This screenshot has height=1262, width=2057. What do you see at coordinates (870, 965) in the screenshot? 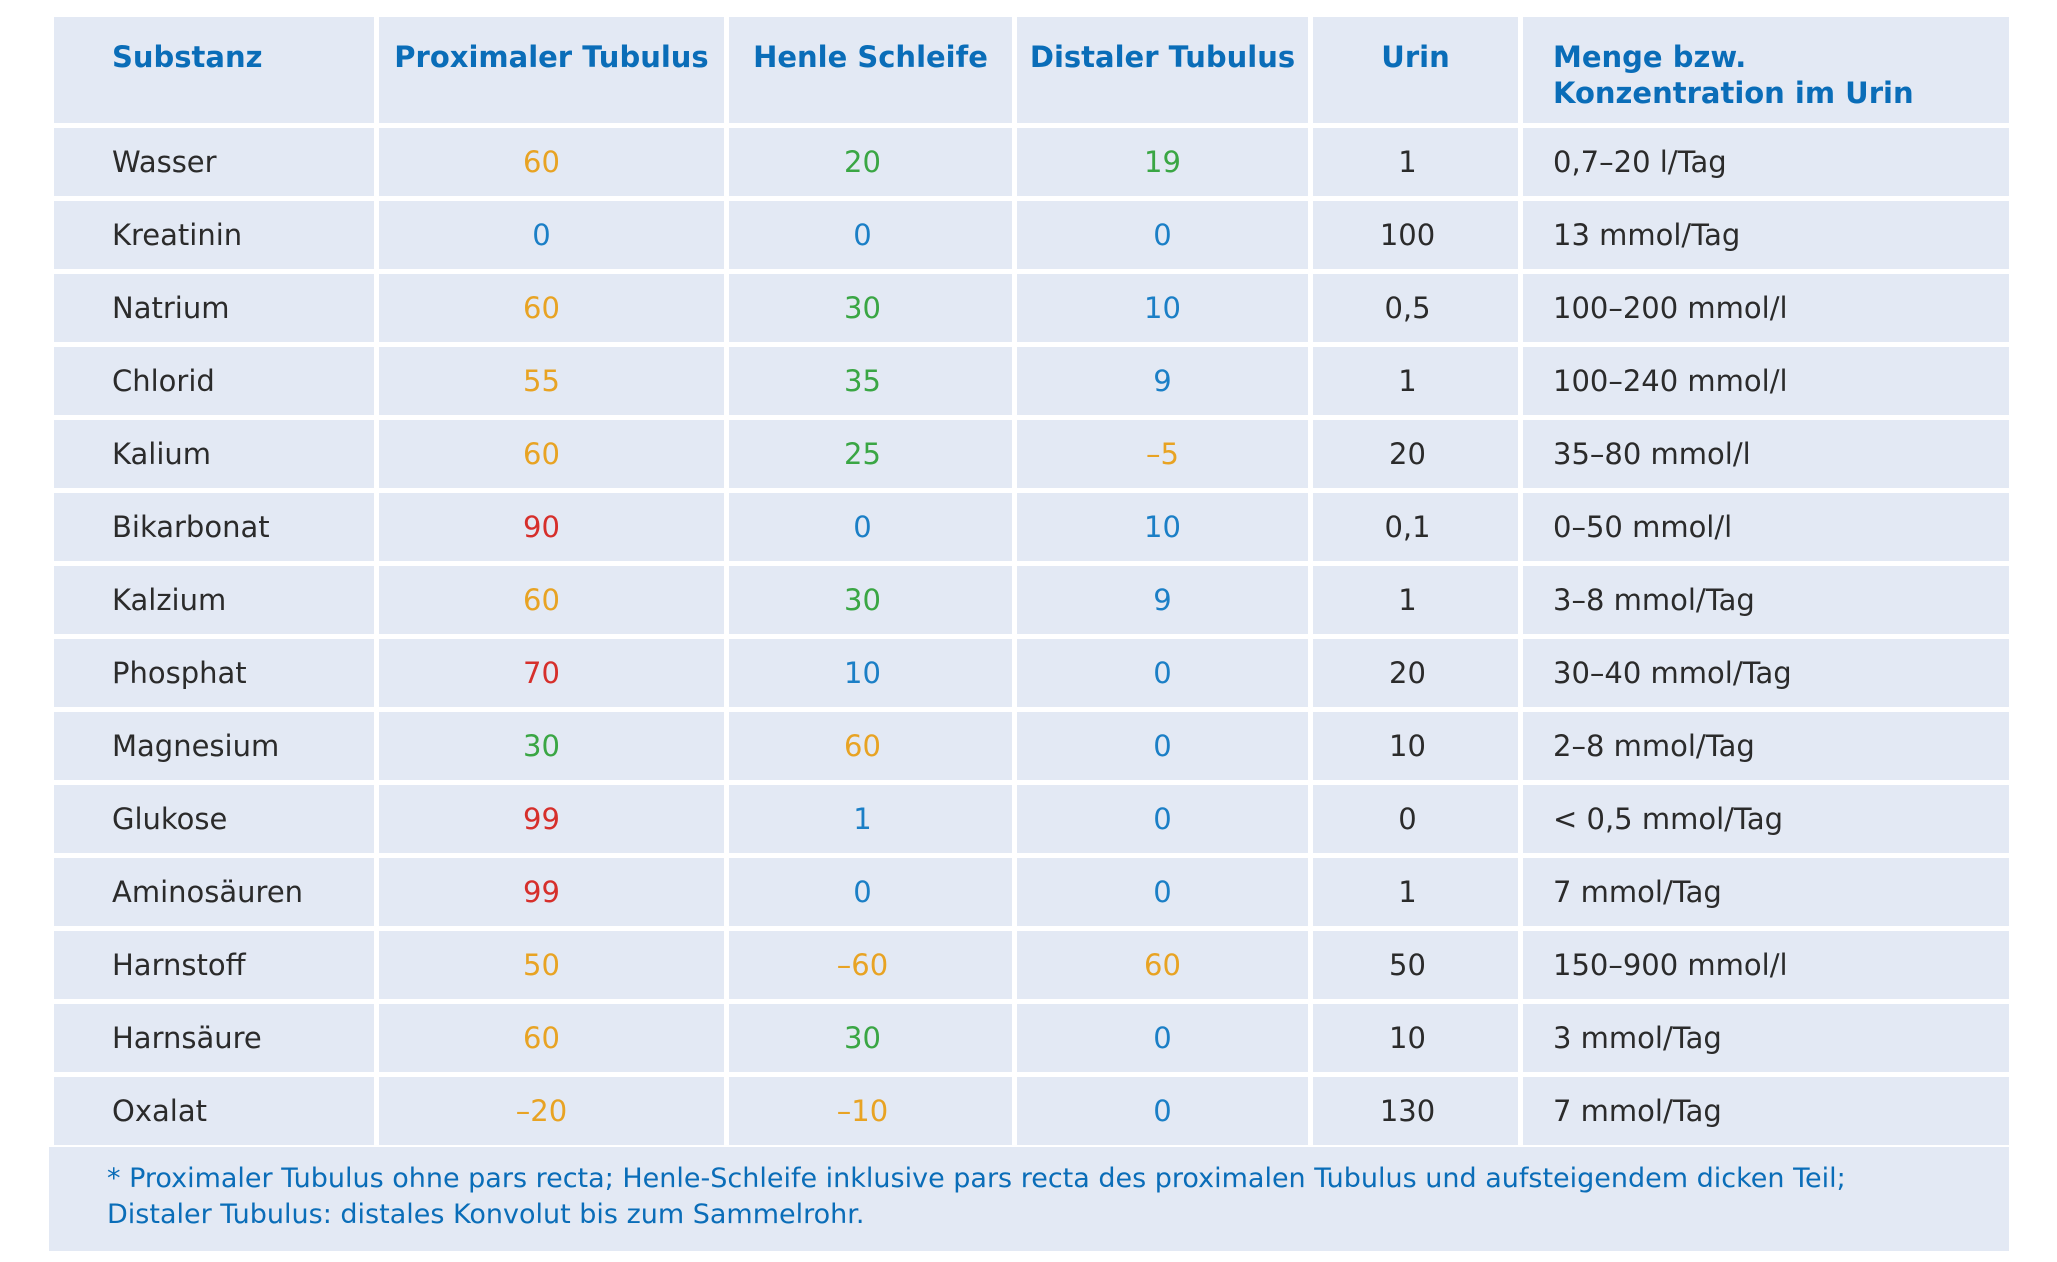
I see `cell-henle: –60` at bounding box center [870, 965].